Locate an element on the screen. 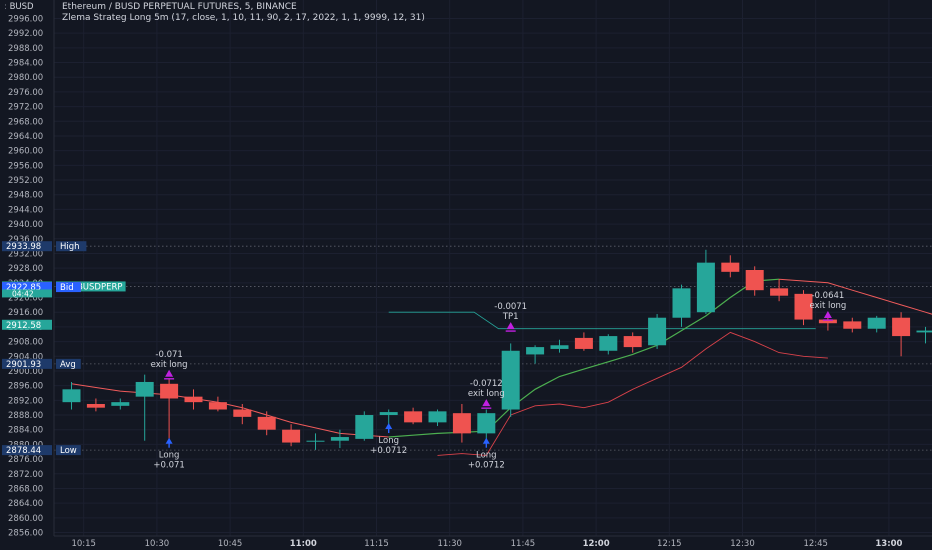 This screenshot has height=550, width=932. price-badge-value: 2933.98 is located at coordinates (23, 247).